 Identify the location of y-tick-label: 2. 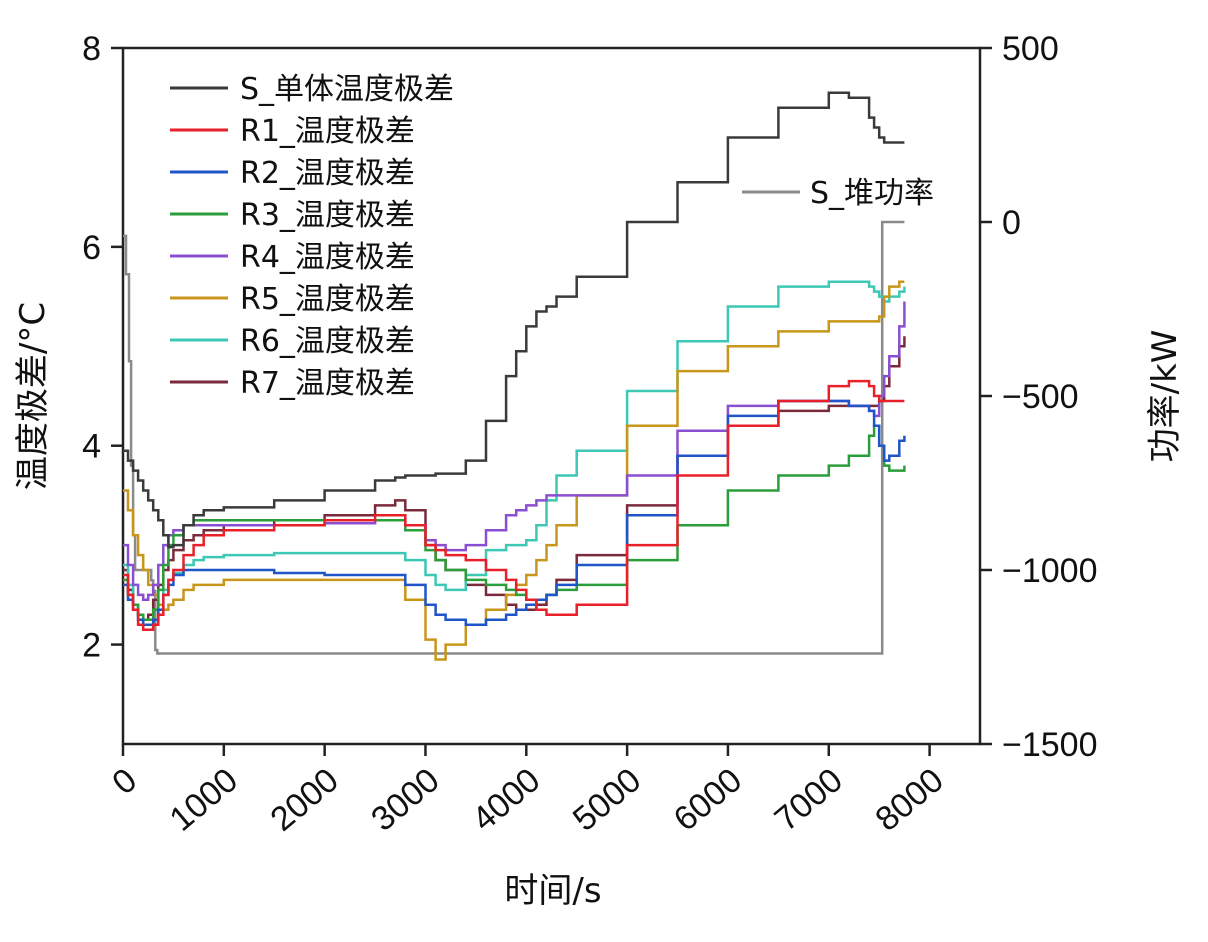
(91, 646).